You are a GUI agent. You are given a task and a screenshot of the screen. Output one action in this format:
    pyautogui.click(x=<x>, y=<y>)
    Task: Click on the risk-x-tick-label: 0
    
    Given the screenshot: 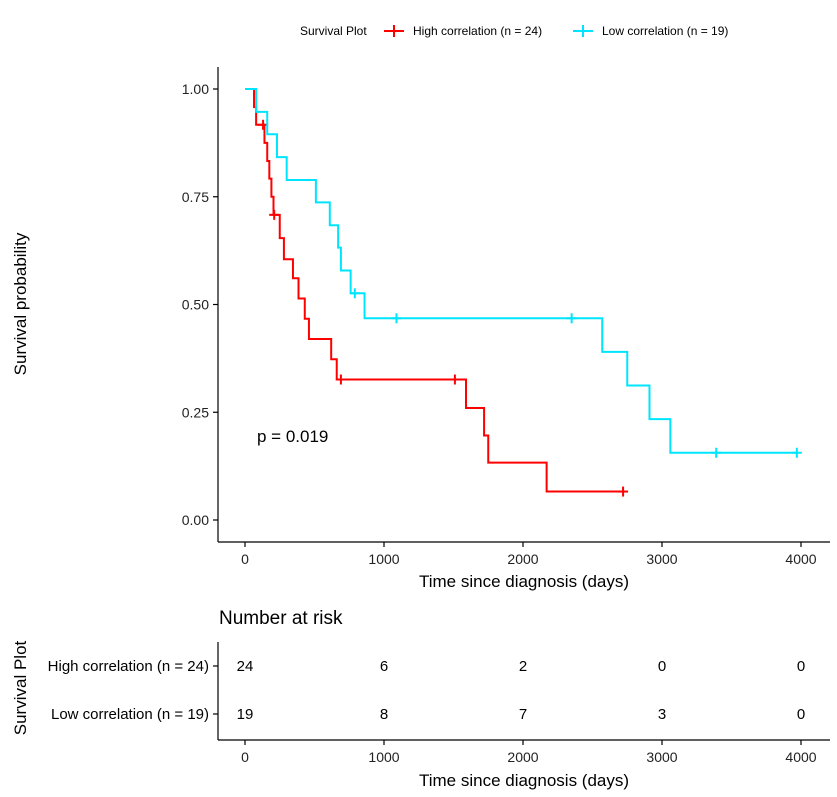 What is the action you would take?
    pyautogui.click(x=245, y=757)
    